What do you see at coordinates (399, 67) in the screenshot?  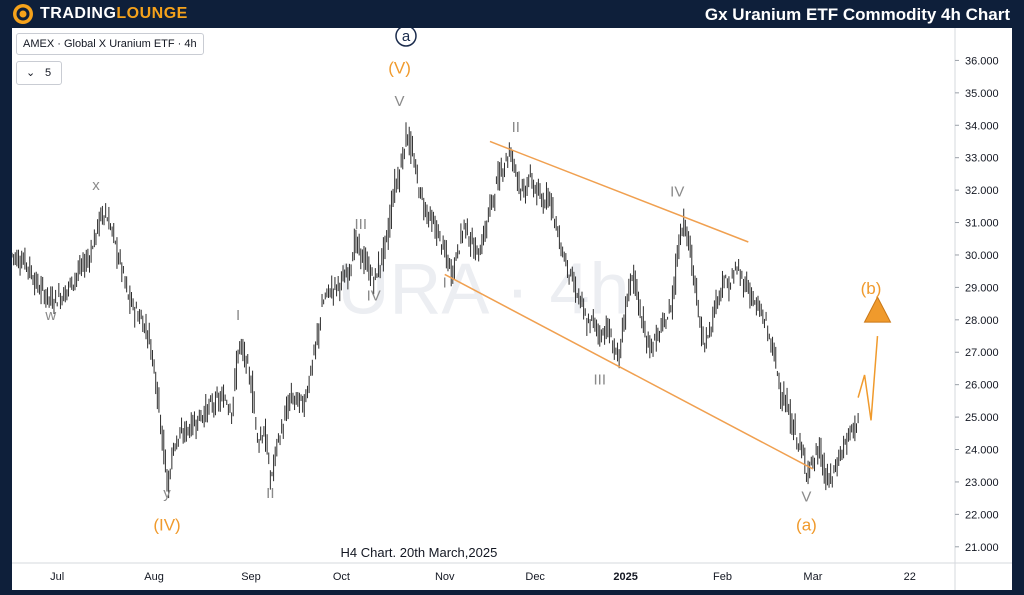 I see `wave-label: (V)` at bounding box center [399, 67].